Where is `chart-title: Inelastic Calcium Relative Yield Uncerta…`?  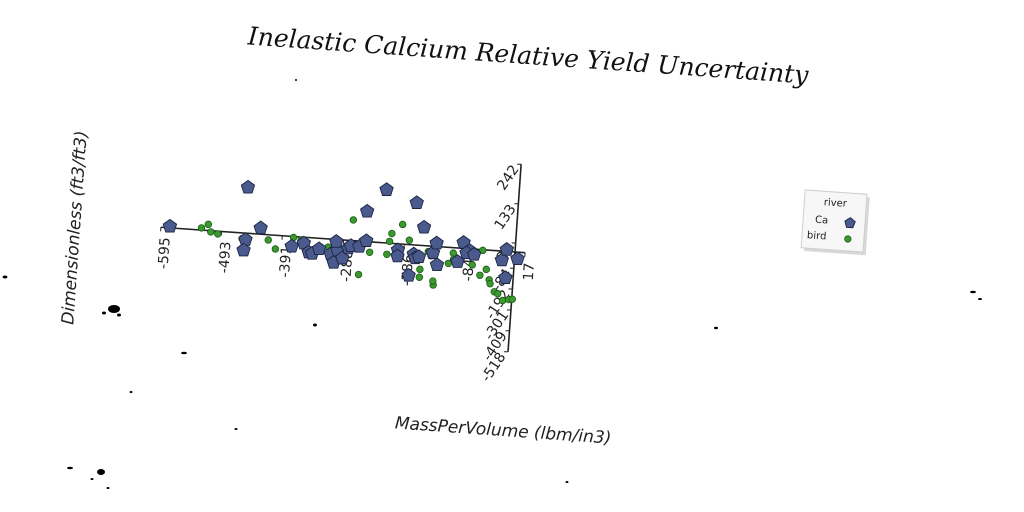
chart-title: Inelastic Calcium Relative Yield Uncerta… is located at coordinates (528, 55).